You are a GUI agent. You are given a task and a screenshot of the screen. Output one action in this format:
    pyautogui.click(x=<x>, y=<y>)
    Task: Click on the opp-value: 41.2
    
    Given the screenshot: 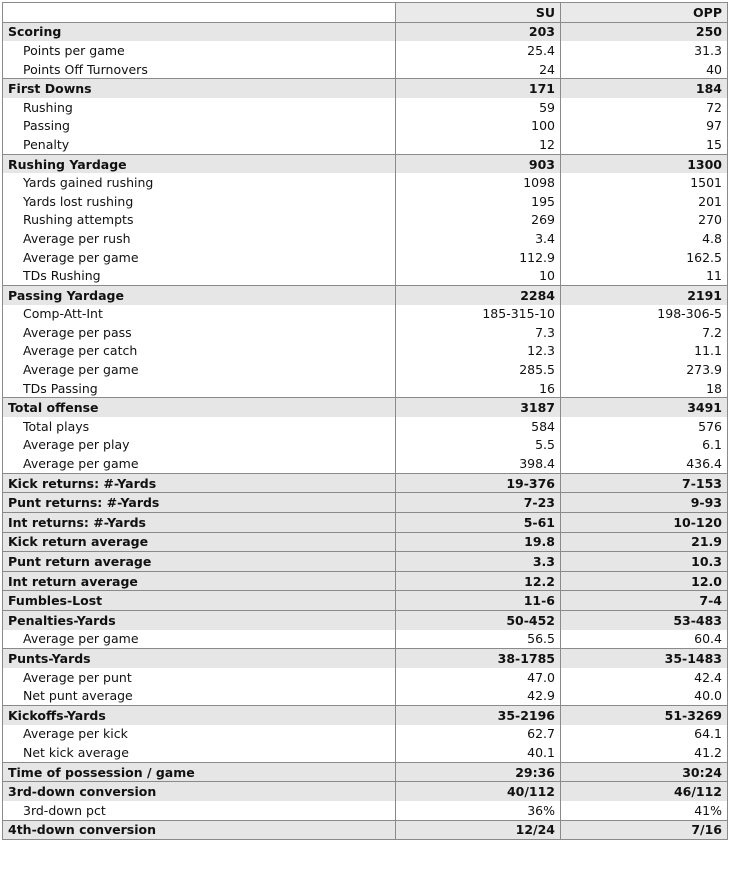 What is the action you would take?
    pyautogui.click(x=644, y=753)
    